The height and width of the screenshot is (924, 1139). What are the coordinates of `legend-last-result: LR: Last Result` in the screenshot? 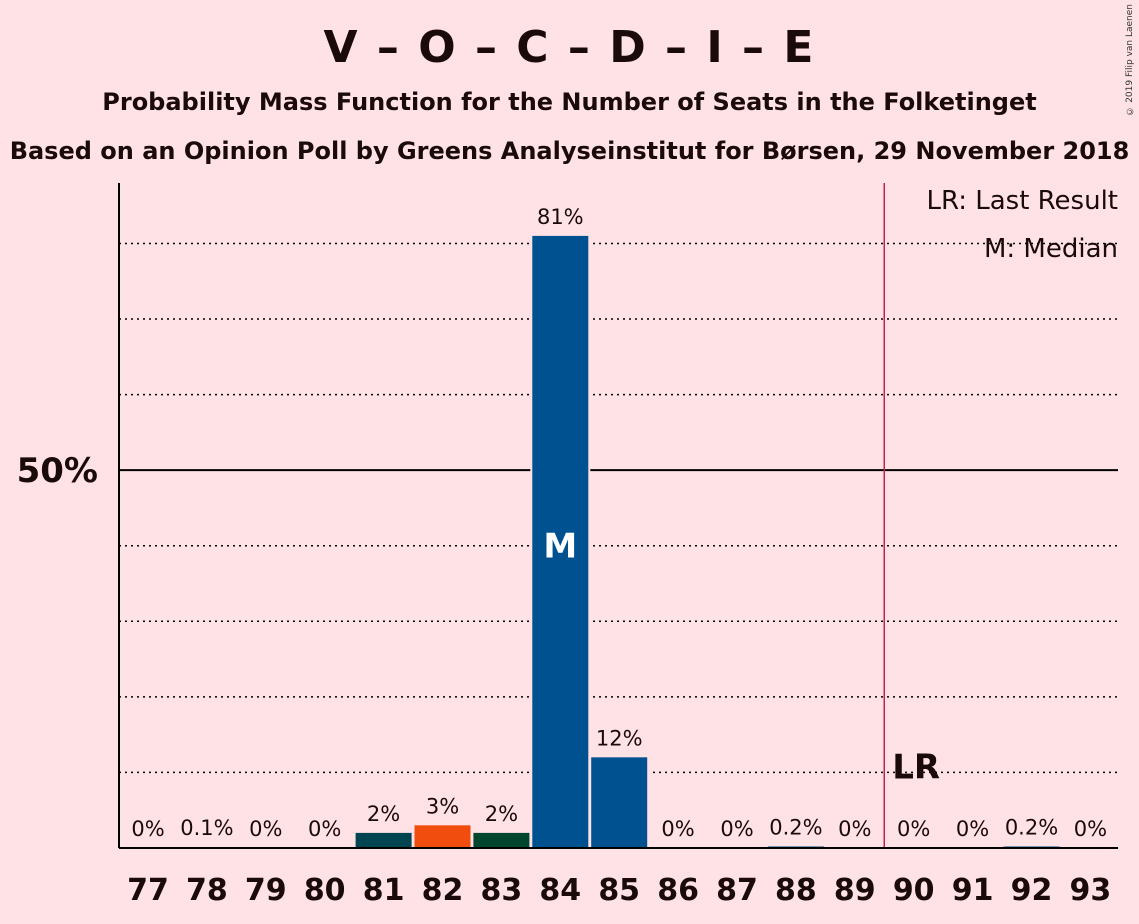 It's located at (1022, 201).